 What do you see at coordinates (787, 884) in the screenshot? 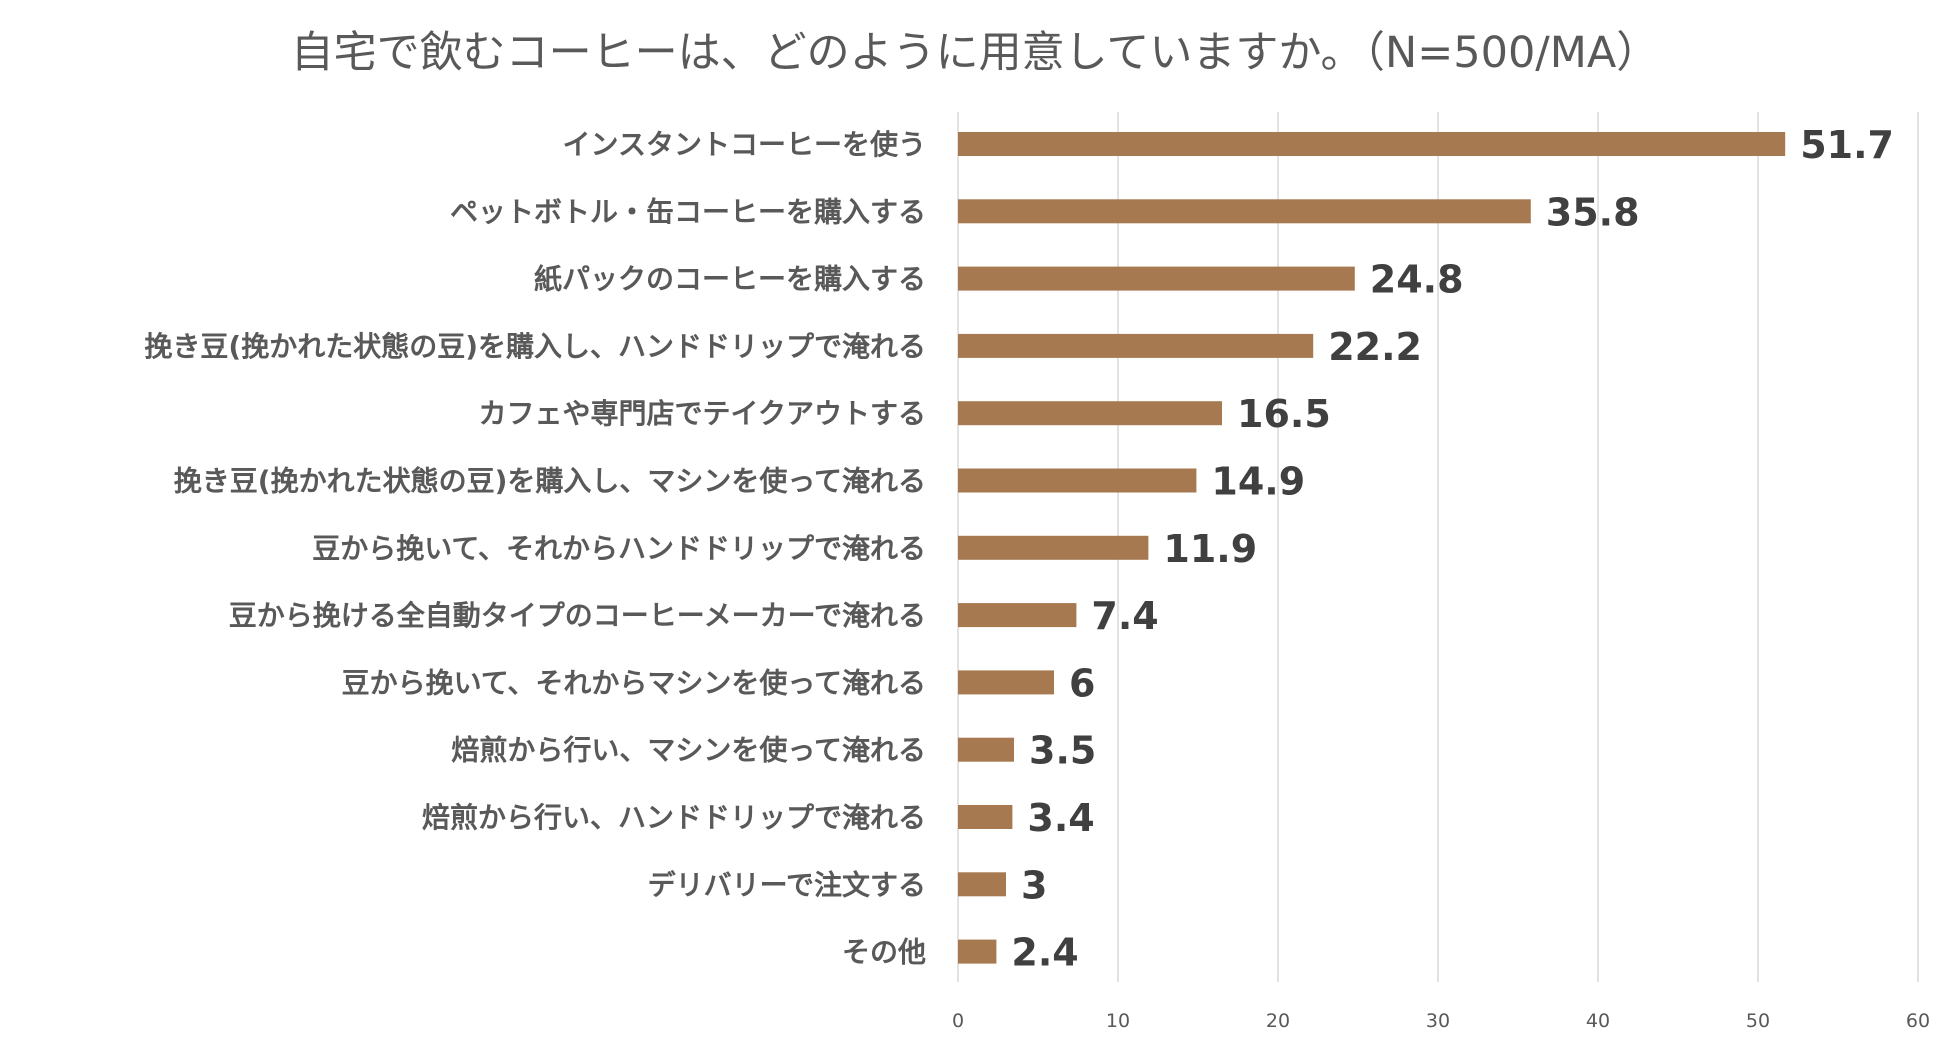
I see `category-label: デリバリーで注文する` at bounding box center [787, 884].